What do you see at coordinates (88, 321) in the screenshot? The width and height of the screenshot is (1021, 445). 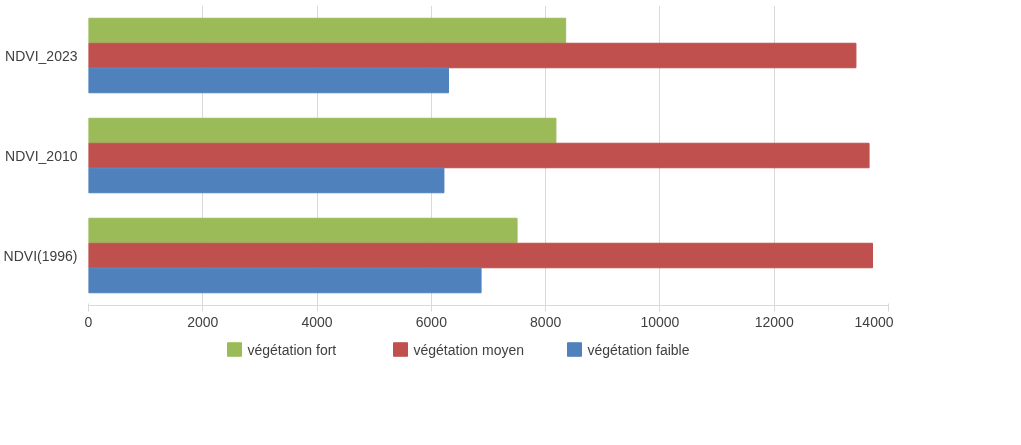 I see `x-tick-label: 0` at bounding box center [88, 321].